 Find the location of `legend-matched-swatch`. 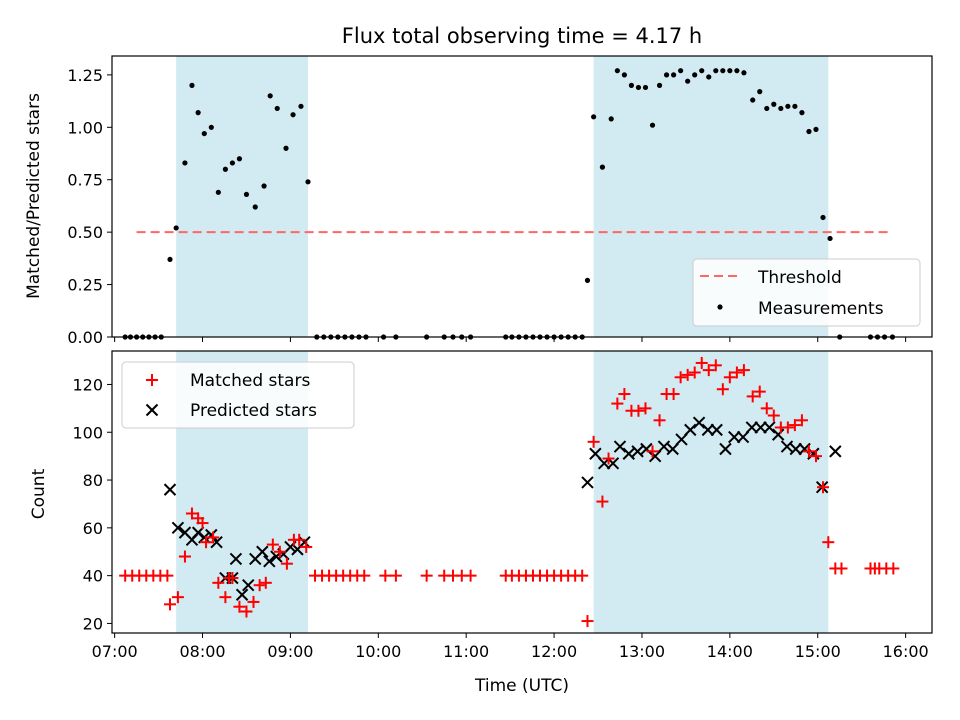

legend-matched-swatch is located at coordinates (152, 380).